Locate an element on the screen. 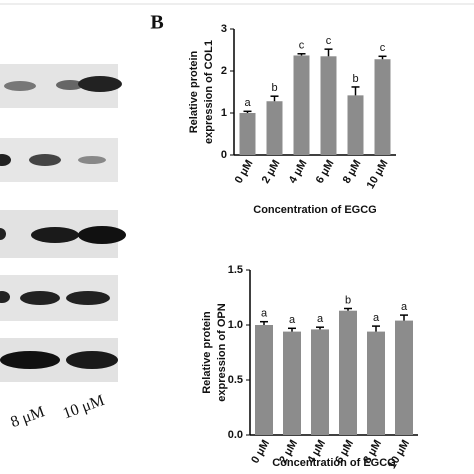  x-tick-label: 6 μM is located at coordinates (325, 172).